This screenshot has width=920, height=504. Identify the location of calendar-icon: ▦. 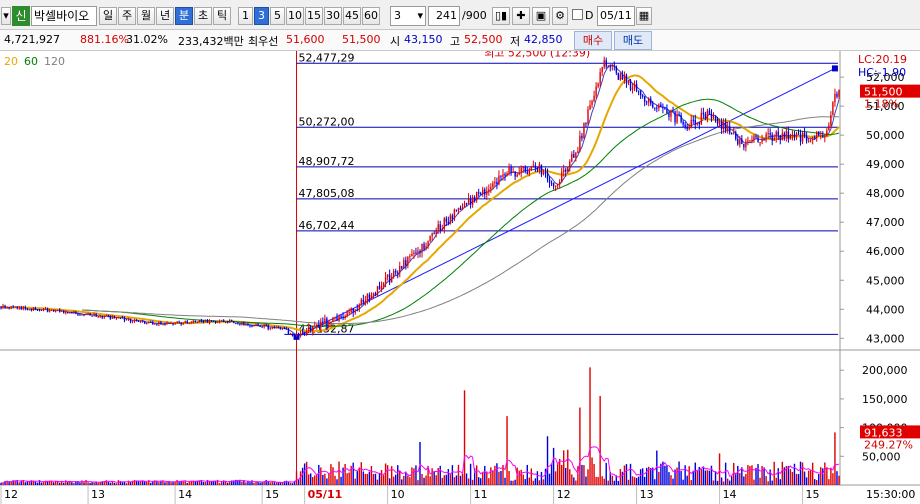
(644, 16).